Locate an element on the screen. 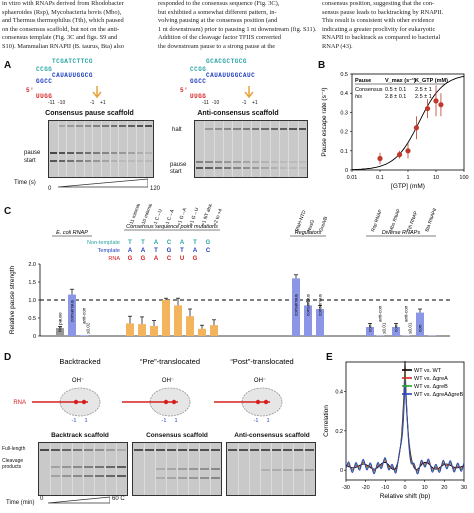 Image resolution: width=474 pixels, height=513 pixels. template-base: C is located at coordinates (208, 251).